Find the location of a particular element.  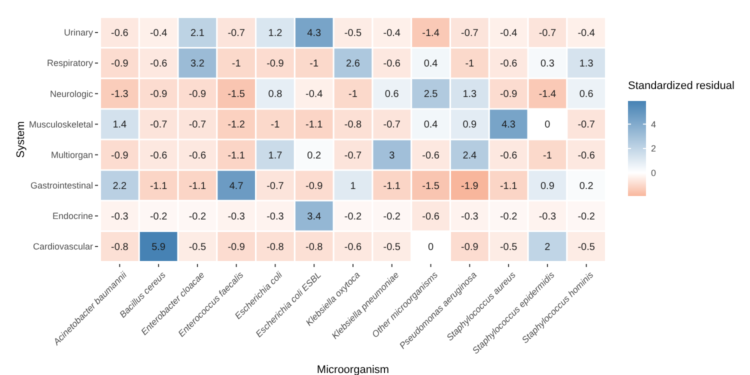

color-bar-label: 2 is located at coordinates (653, 149).